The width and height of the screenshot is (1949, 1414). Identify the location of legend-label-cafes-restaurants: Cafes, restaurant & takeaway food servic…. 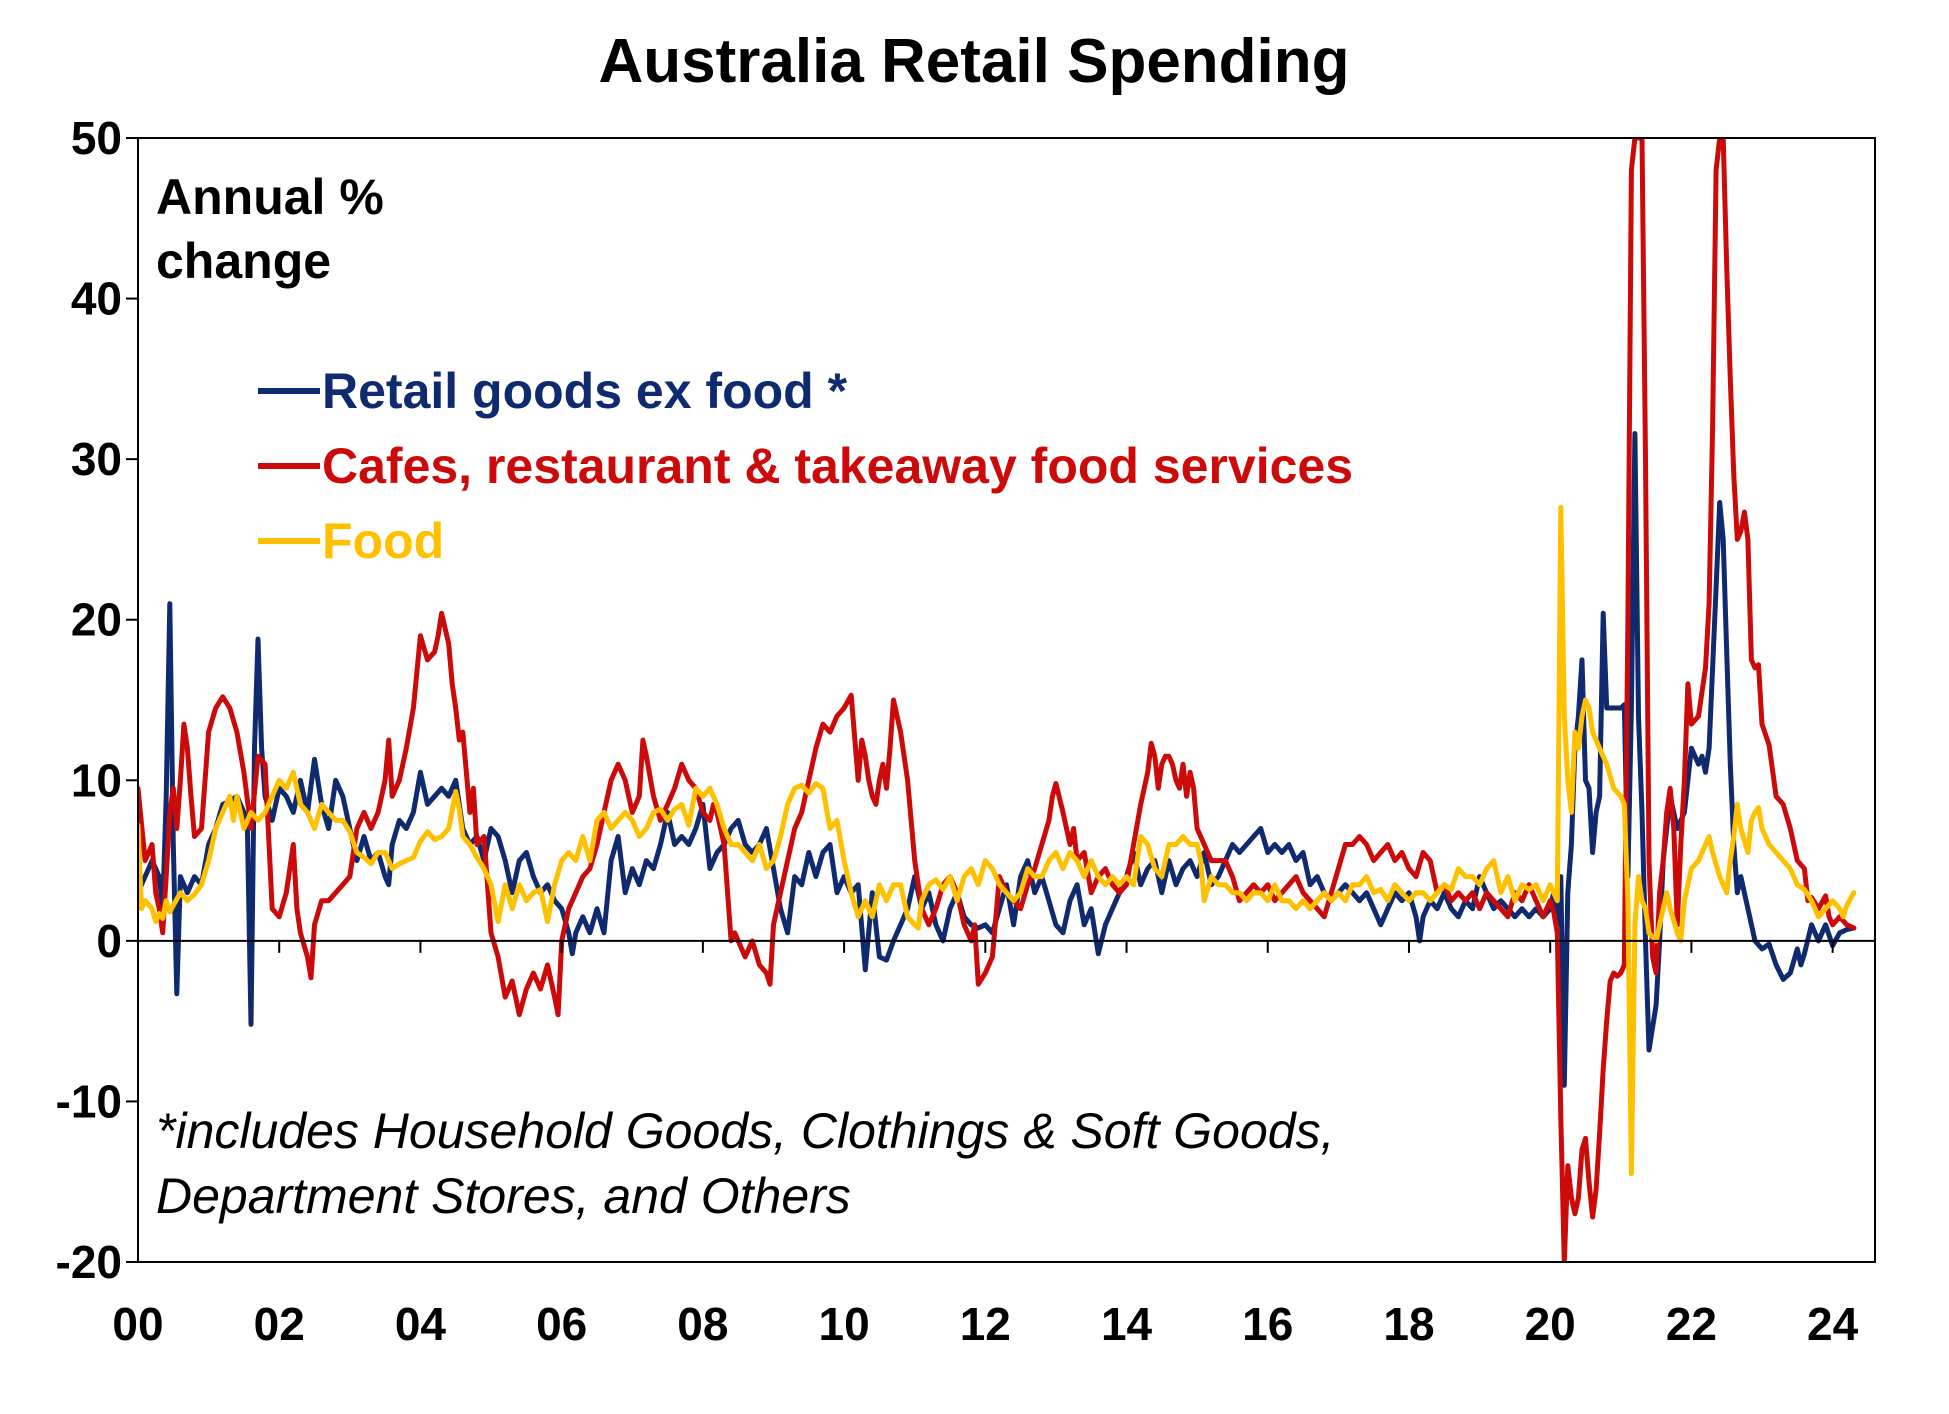
(837, 466).